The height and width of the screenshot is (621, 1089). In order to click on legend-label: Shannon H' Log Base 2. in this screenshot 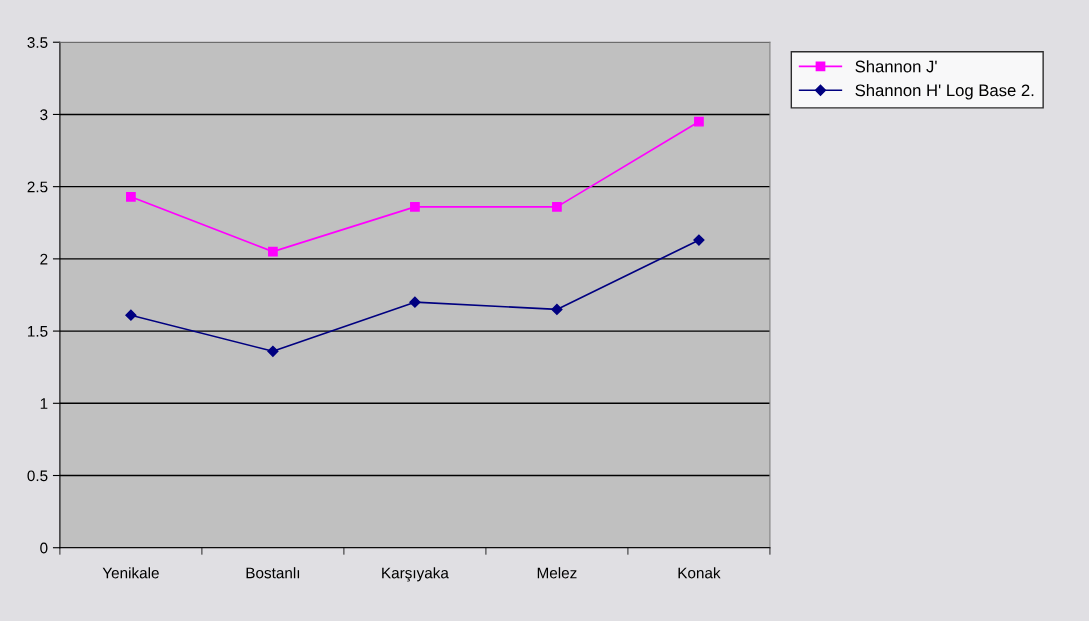, I will do `click(944, 92)`.